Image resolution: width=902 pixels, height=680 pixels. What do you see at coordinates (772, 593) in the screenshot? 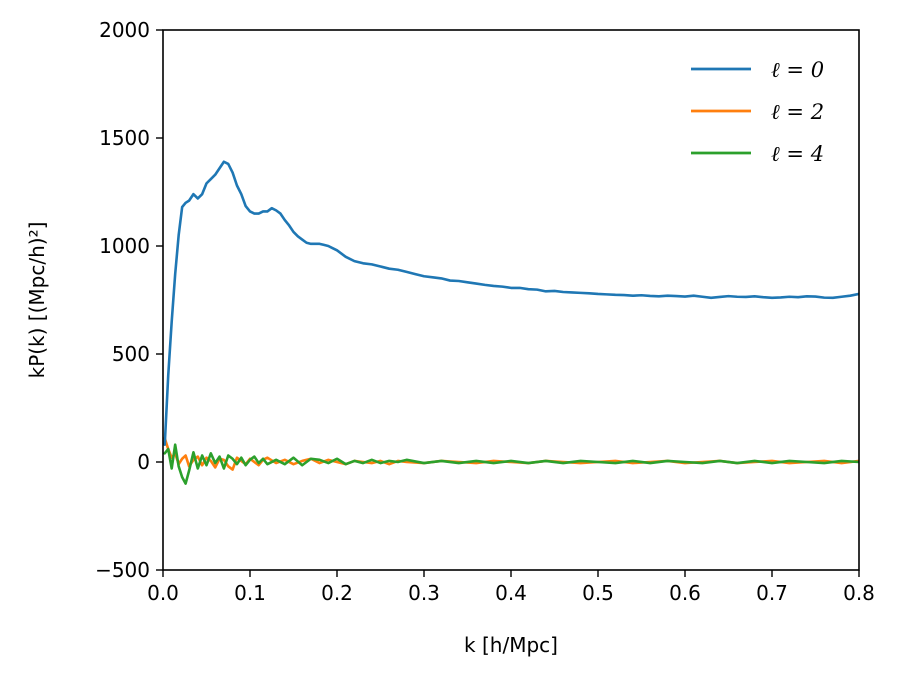
I see `x-tick-label: 0.7` at bounding box center [772, 593].